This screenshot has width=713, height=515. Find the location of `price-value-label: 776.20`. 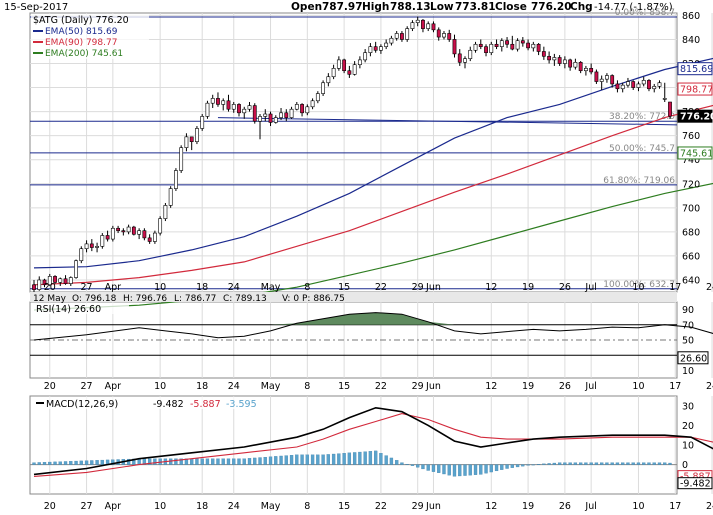

price-value-label: 776.20 is located at coordinates (696, 117).